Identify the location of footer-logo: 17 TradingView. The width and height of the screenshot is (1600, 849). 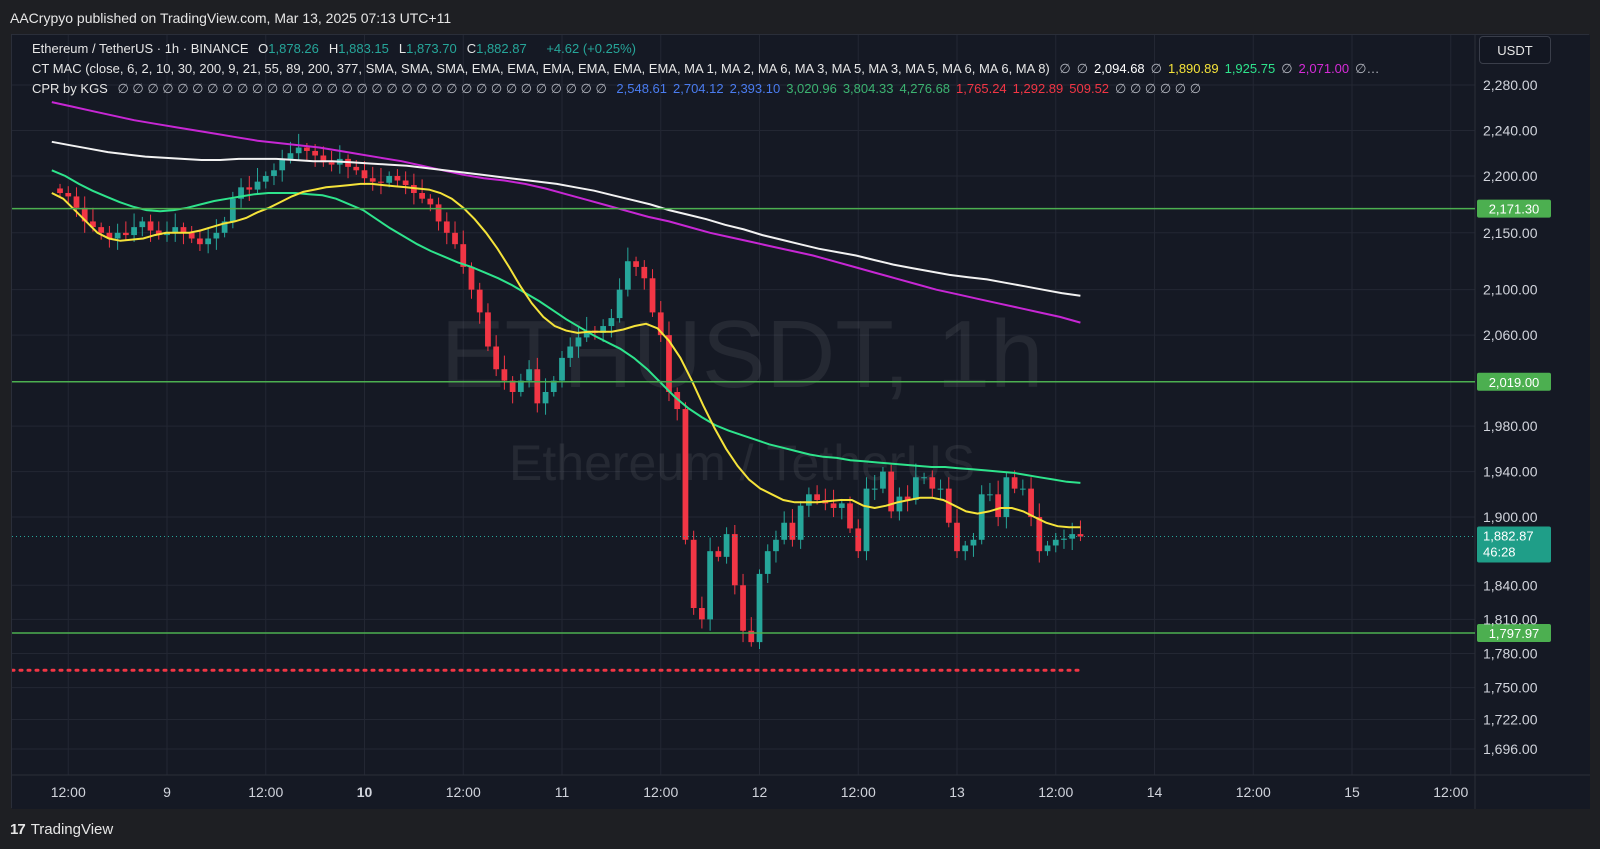
(61, 829).